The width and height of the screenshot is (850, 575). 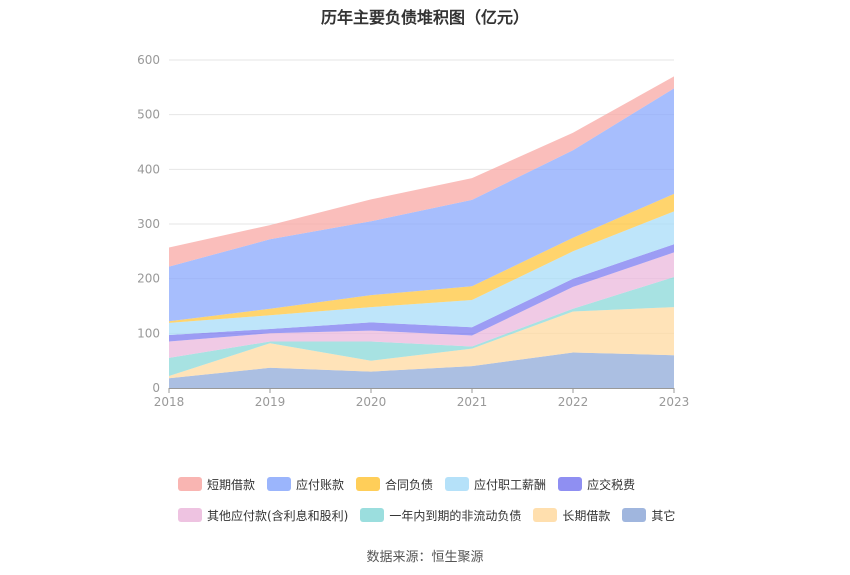 I want to click on legend-label: 合同负债, so click(x=409, y=484).